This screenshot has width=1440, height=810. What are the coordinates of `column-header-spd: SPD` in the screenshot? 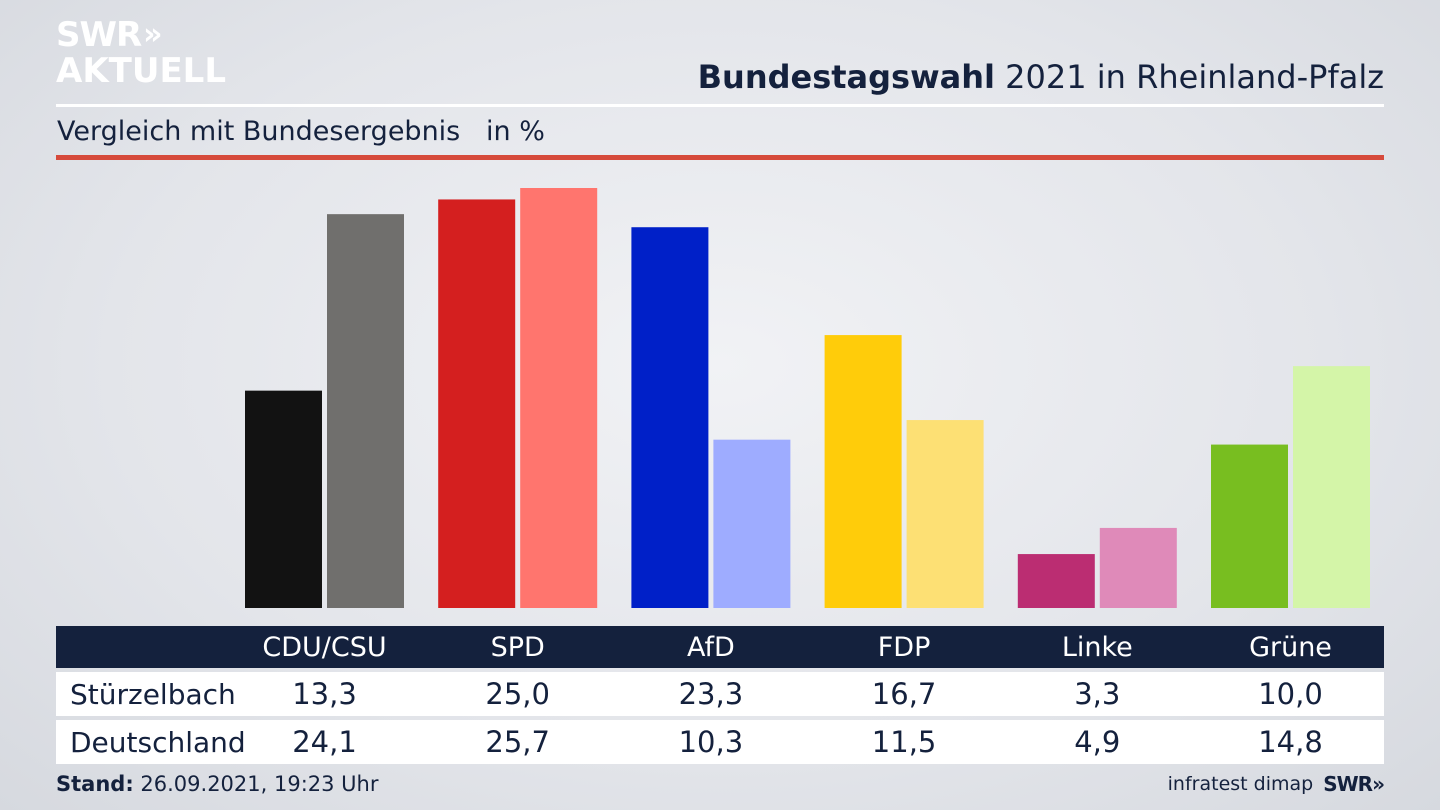 It's located at (517, 647).